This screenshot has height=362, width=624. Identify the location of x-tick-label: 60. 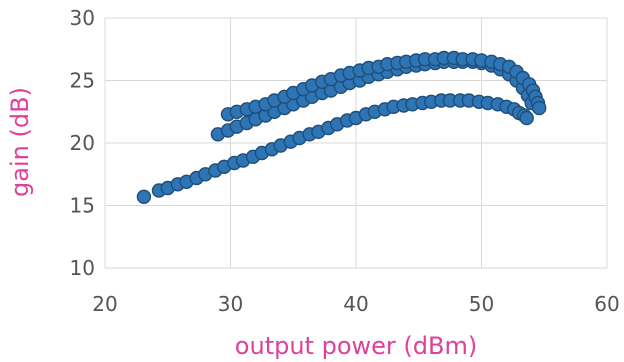
(606, 304).